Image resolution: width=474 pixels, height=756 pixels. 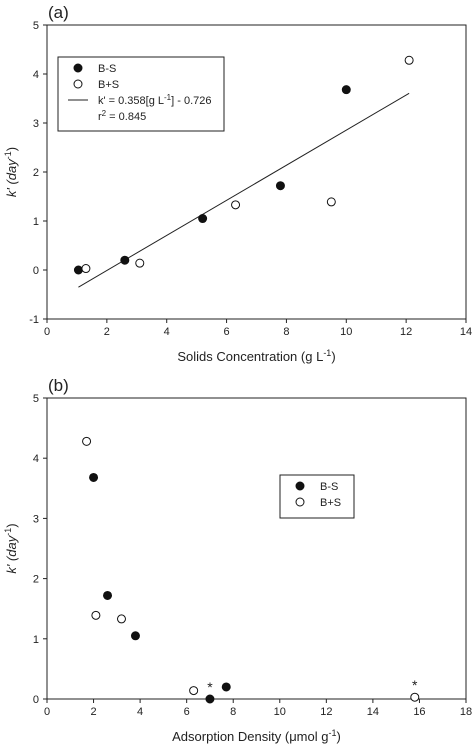 What do you see at coordinates (100, 117) in the screenshot?
I see `legend-r-squared-text: r` at bounding box center [100, 117].